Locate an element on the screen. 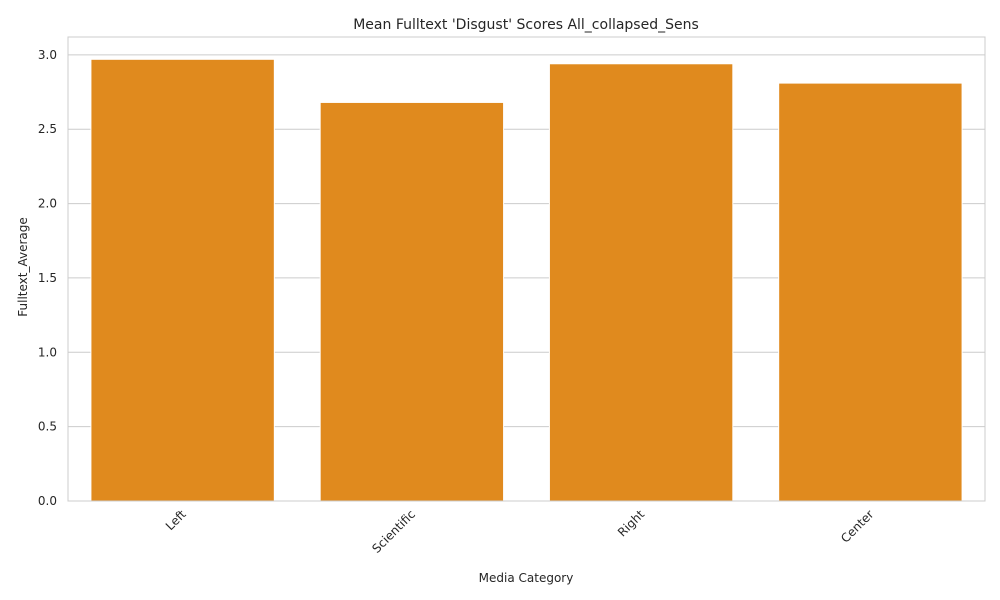  bar-left is located at coordinates (182, 280).